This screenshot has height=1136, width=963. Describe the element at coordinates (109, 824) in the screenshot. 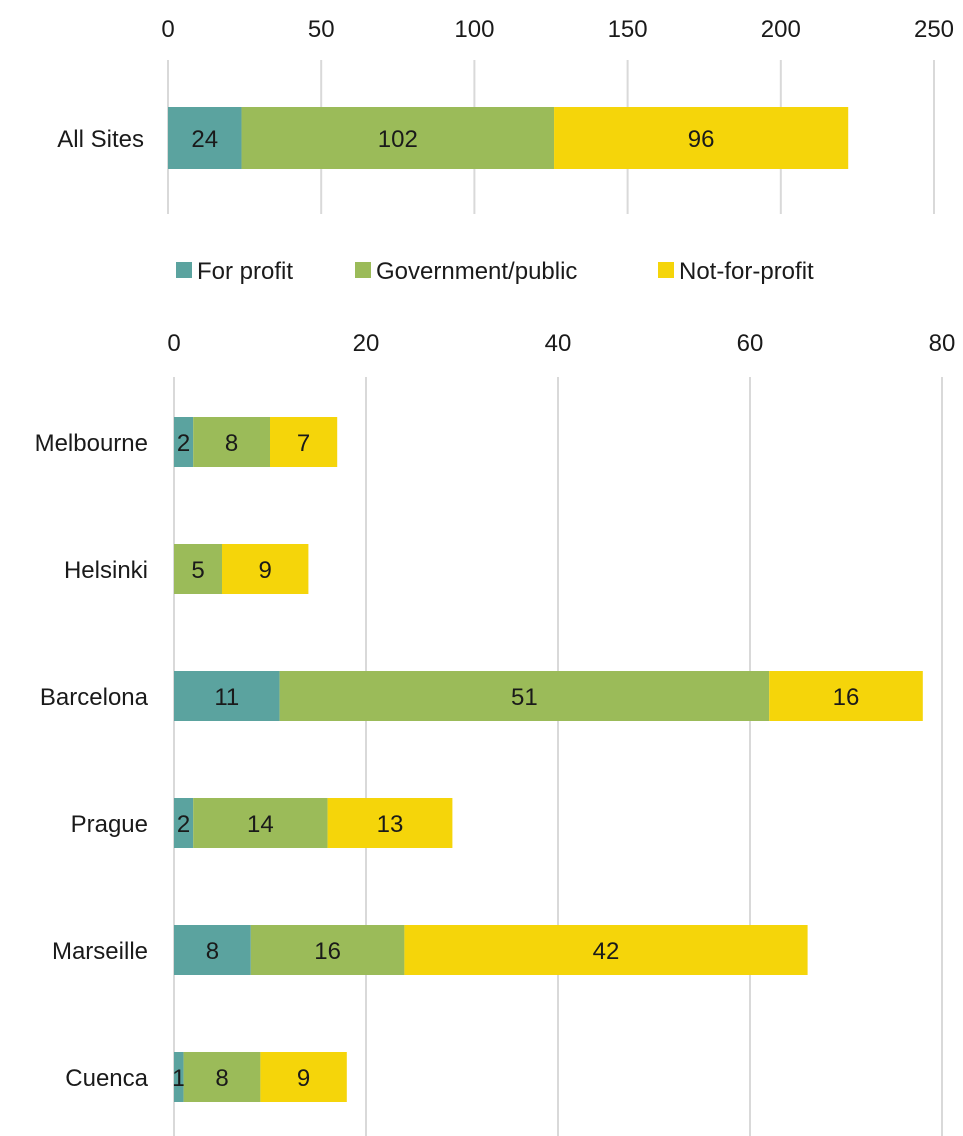

I see `category-label: Prague` at that location.